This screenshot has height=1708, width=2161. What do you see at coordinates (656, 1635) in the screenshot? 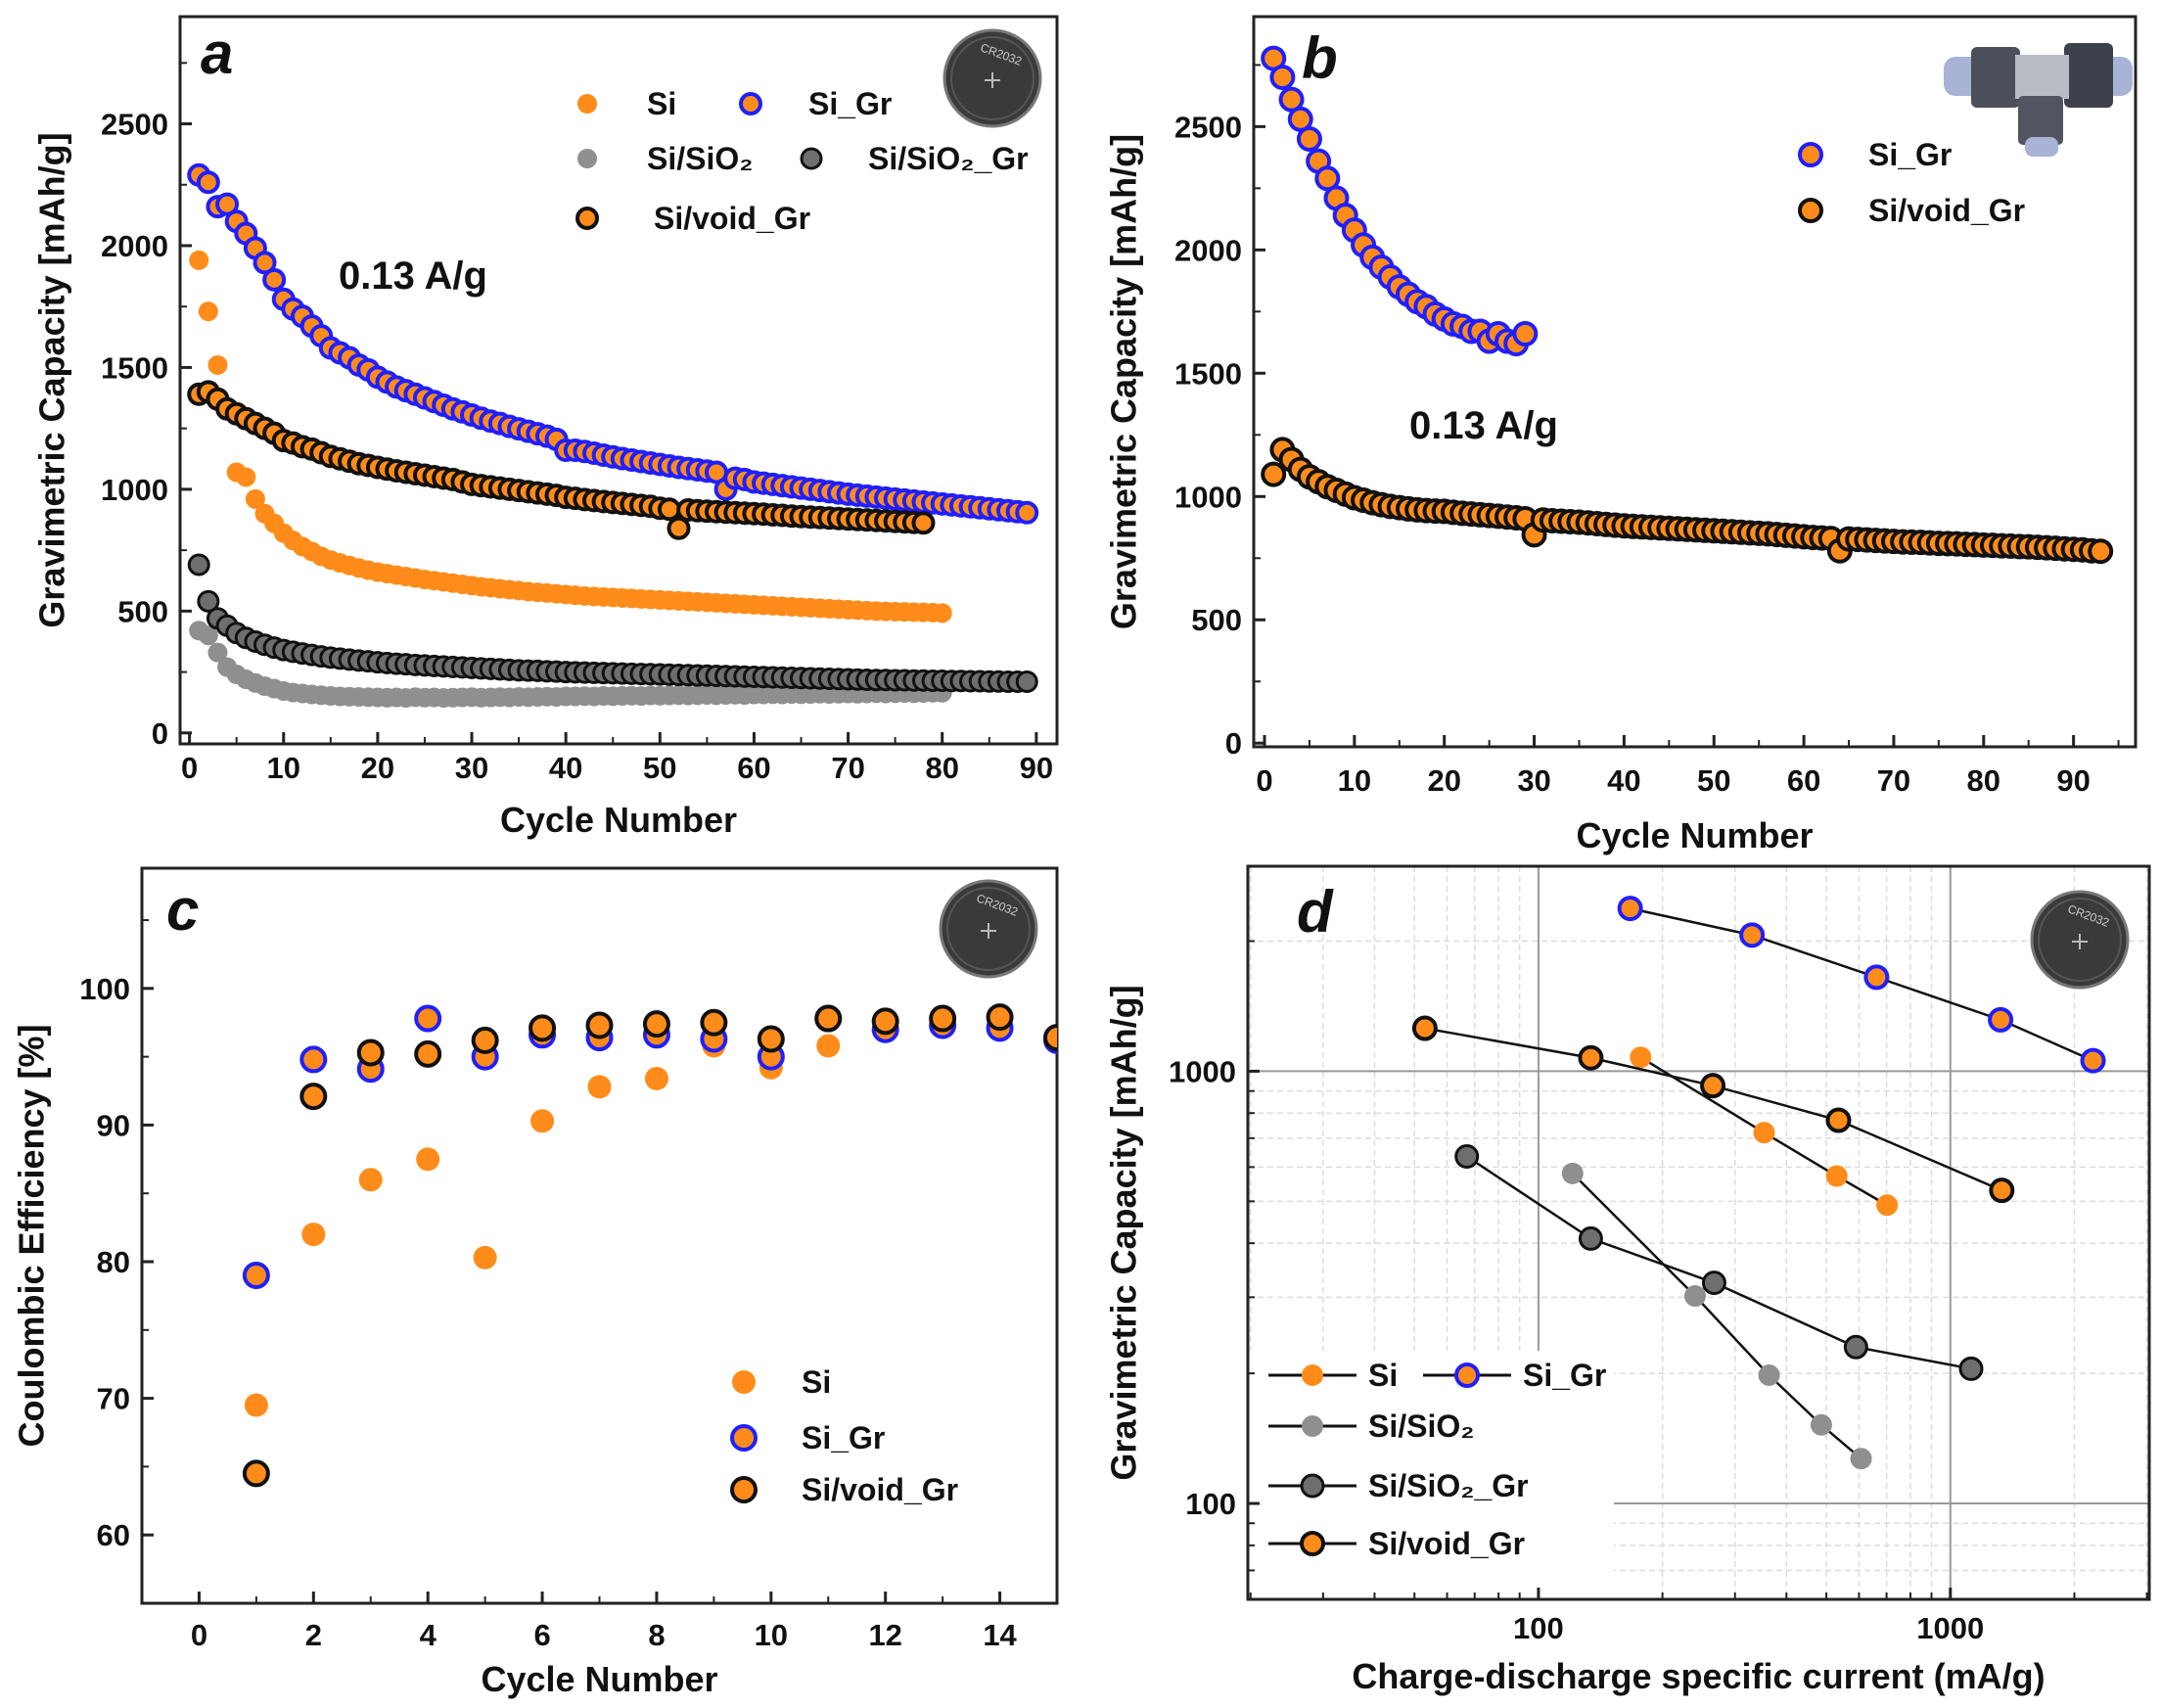
I see `x-tick-label: 8` at bounding box center [656, 1635].